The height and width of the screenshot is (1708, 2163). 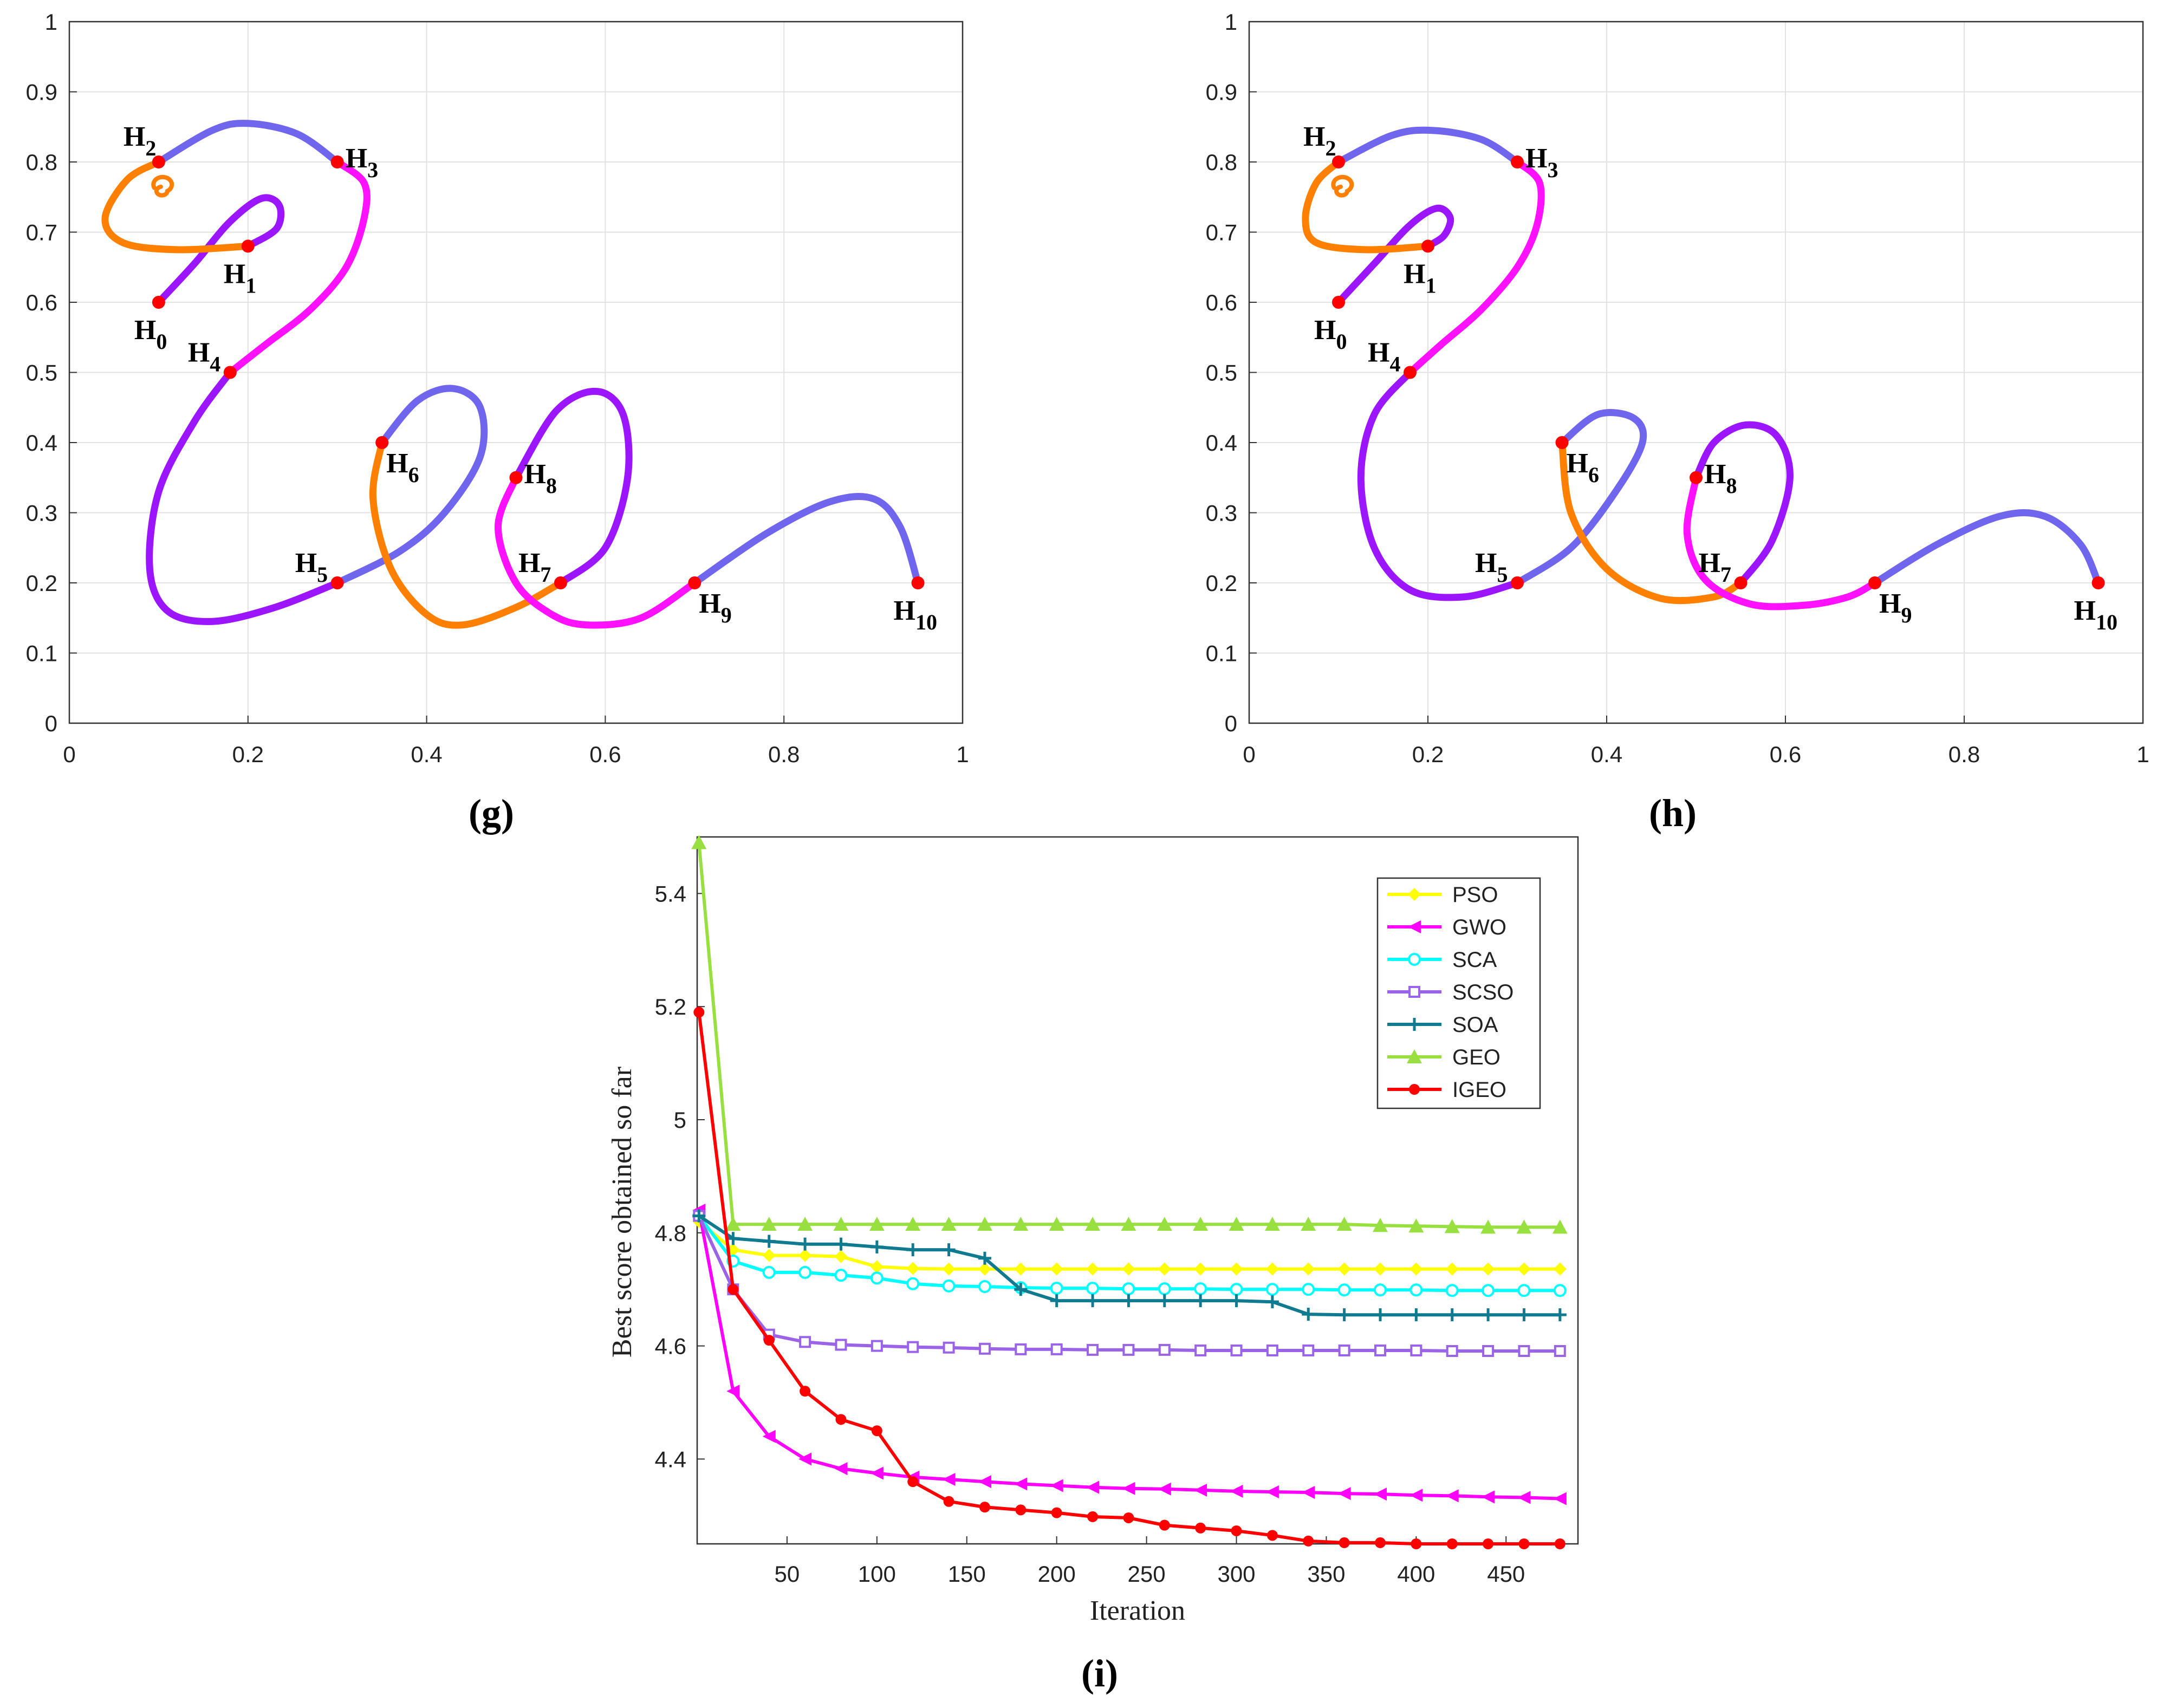 What do you see at coordinates (1479, 1090) in the screenshot?
I see `legend-label-igeo: IGEO` at bounding box center [1479, 1090].